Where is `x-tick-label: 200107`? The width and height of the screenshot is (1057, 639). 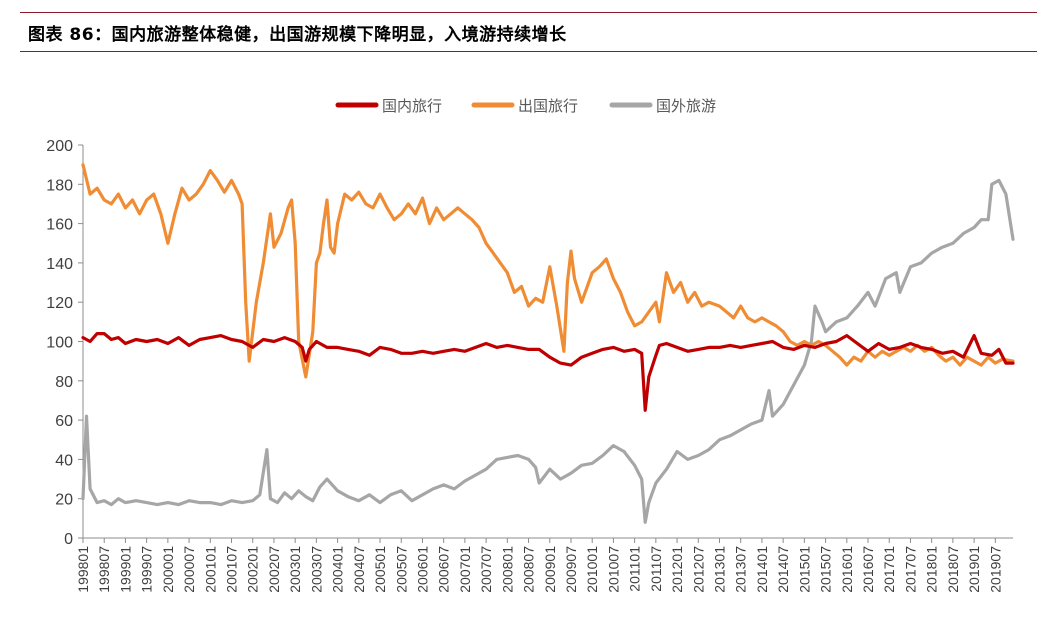 x-tick-label: 200107 is located at coordinates (232, 569).